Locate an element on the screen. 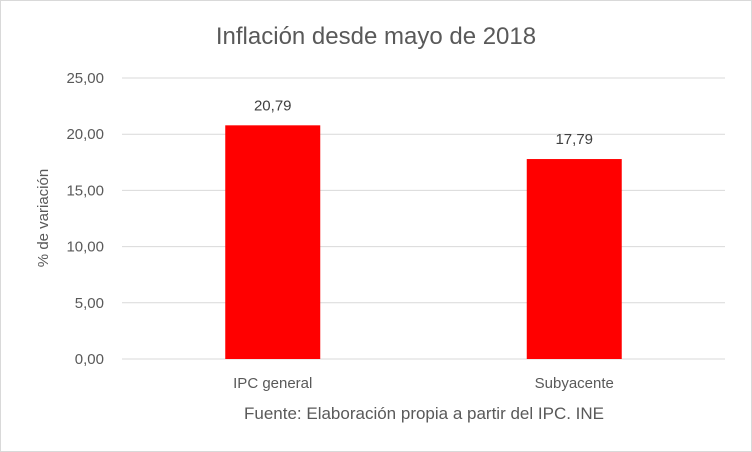 The image size is (752, 452). data-label: 17,79 is located at coordinates (574, 139).